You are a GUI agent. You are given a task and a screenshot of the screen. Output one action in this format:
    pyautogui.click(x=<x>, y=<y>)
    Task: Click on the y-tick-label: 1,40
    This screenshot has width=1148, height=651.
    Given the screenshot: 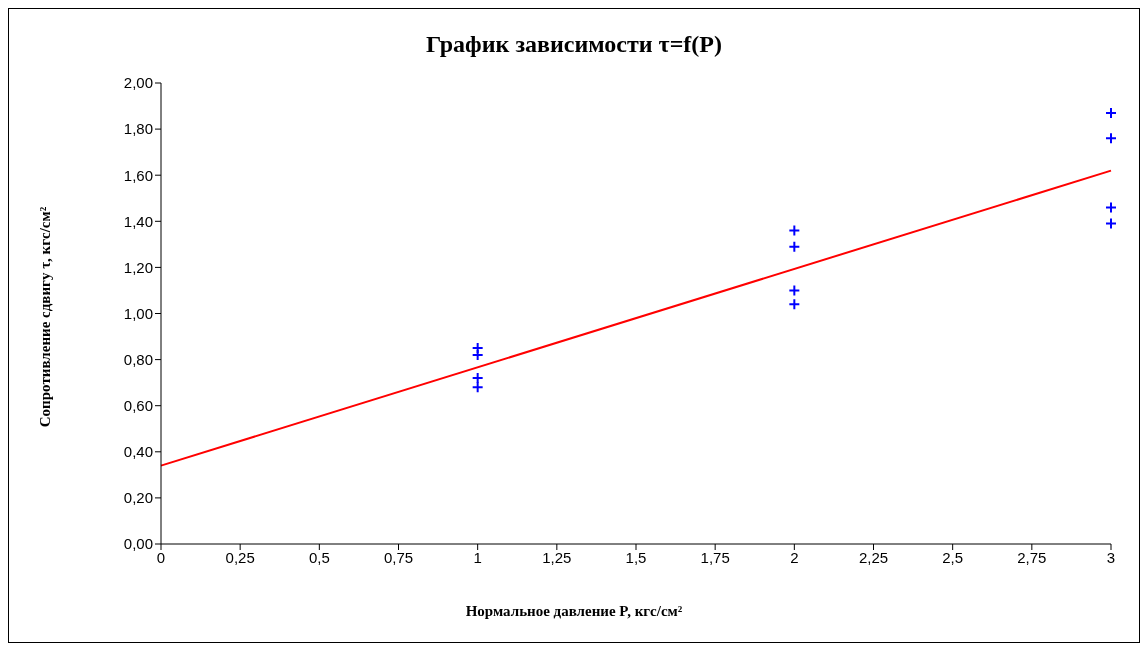 What is the action you would take?
    pyautogui.click(x=138, y=221)
    